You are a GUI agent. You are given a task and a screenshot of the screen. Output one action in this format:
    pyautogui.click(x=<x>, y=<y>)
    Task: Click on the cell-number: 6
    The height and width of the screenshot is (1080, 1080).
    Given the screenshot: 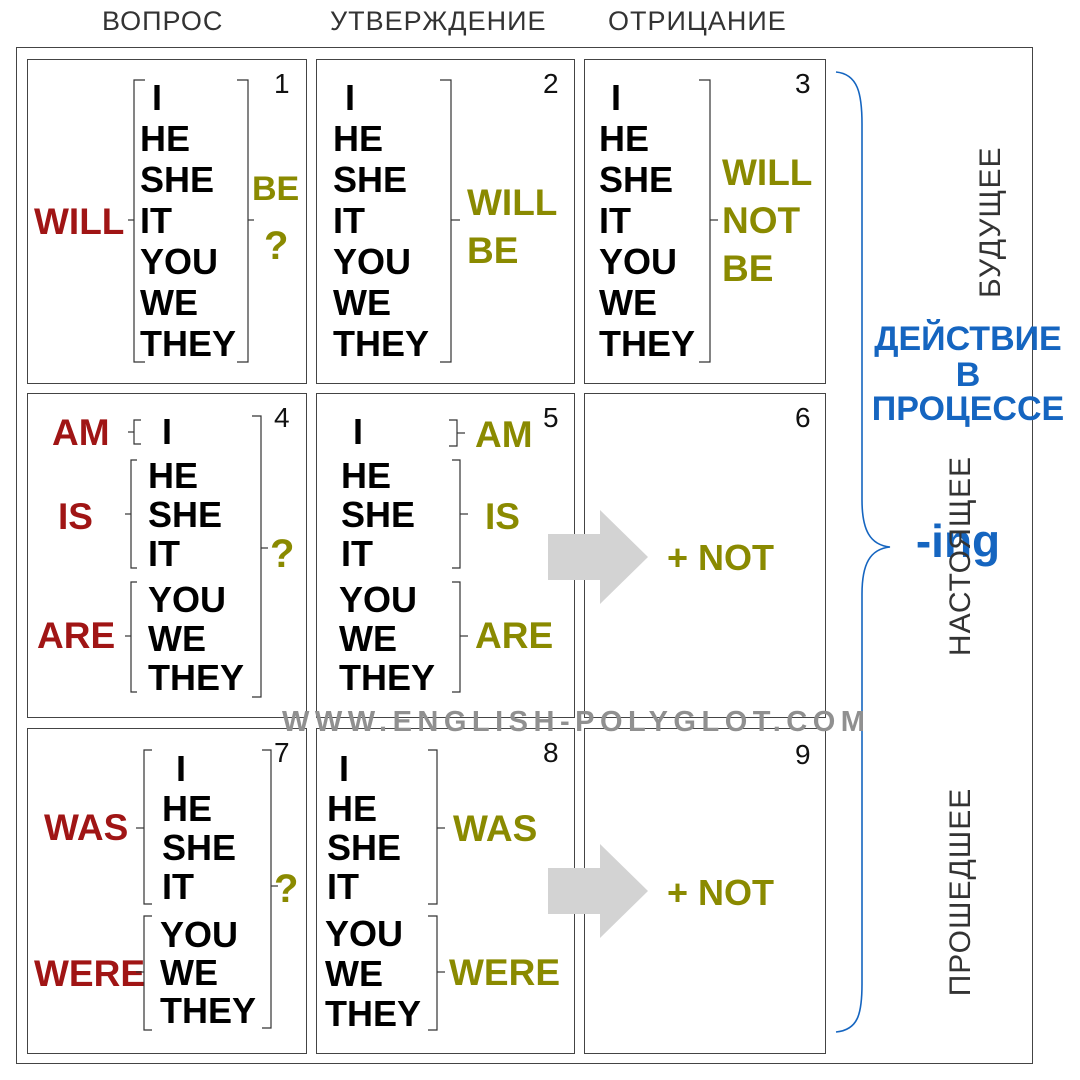 What is the action you would take?
    pyautogui.click(x=803, y=417)
    